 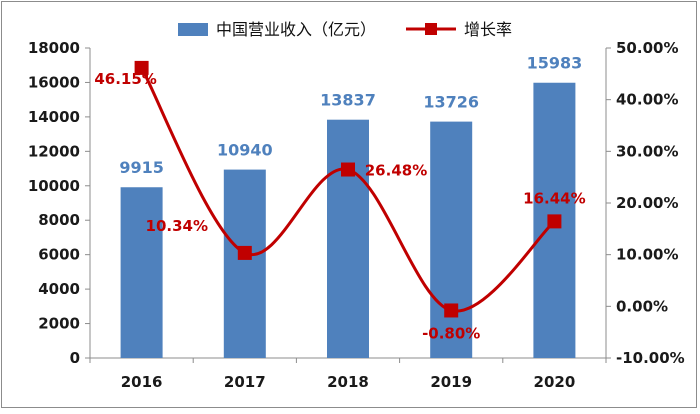 What do you see at coordinates (647, 255) in the screenshot?
I see `right-tick-label: 10.00%` at bounding box center [647, 255].